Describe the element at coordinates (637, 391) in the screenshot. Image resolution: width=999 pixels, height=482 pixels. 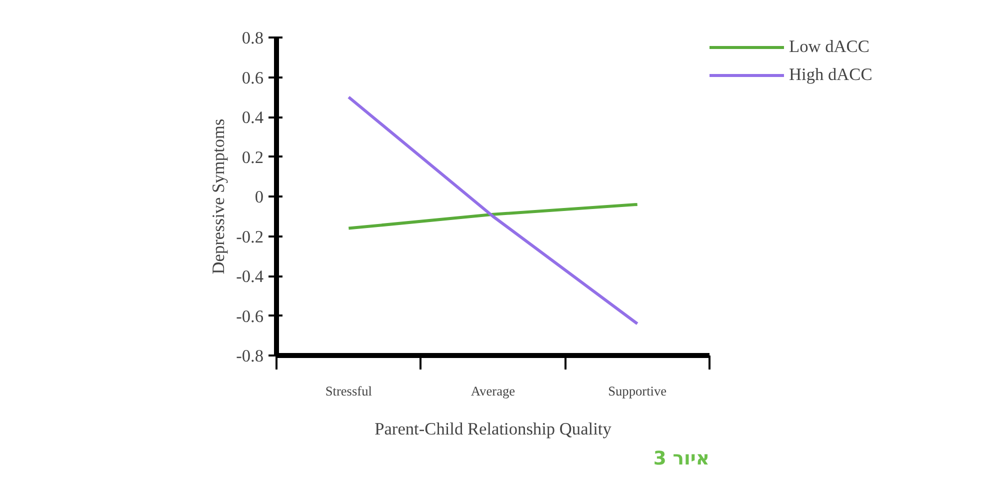
I see `x-tick-label: Supportive` at that location.